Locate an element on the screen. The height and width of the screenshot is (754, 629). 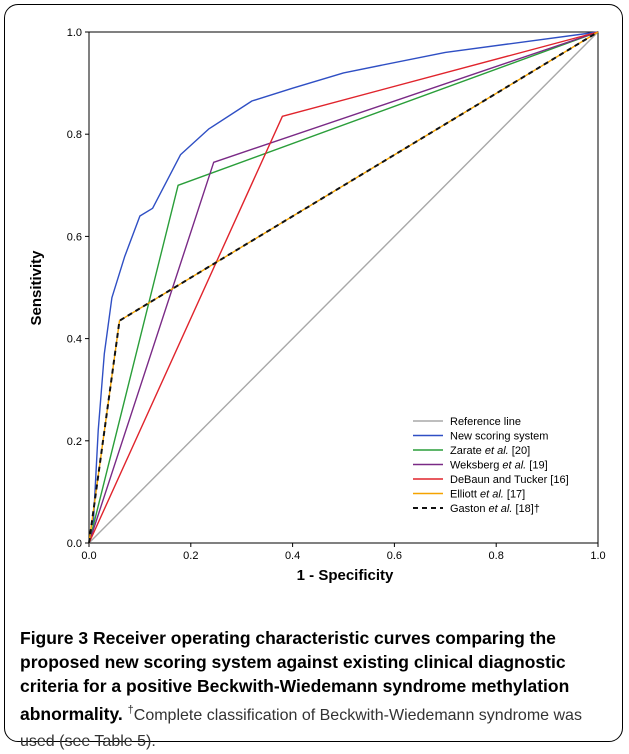
legend-label-5: Elliott et al. [17] is located at coordinates (487, 495).